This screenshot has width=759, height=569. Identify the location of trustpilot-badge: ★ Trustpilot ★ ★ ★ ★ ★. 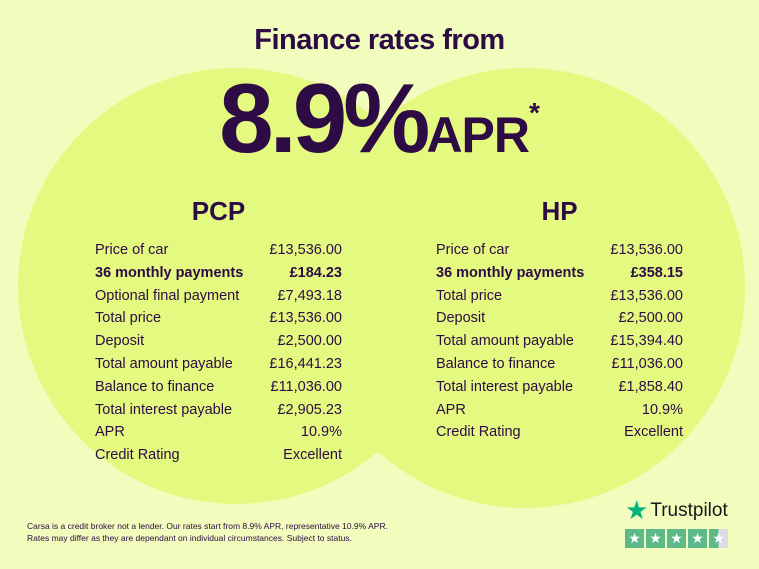
(676, 521).